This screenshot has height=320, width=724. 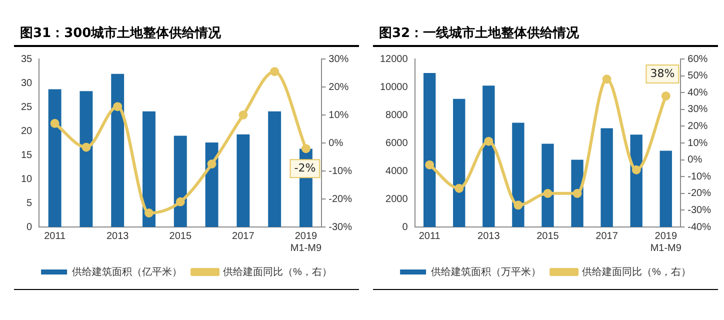 What do you see at coordinates (305, 167) in the screenshot?
I see `data-label: -2%` at bounding box center [305, 167].